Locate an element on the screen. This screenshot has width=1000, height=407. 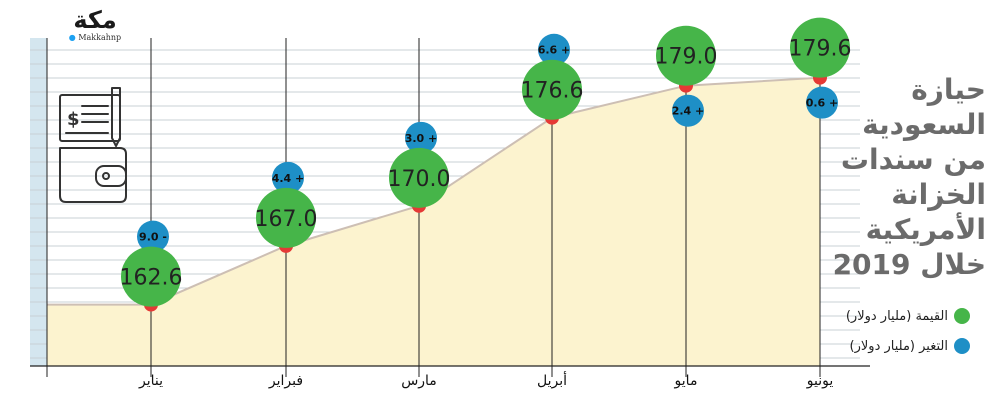
legend-item-value: القيمة (مليار دولار) is located at coordinates (908, 316).